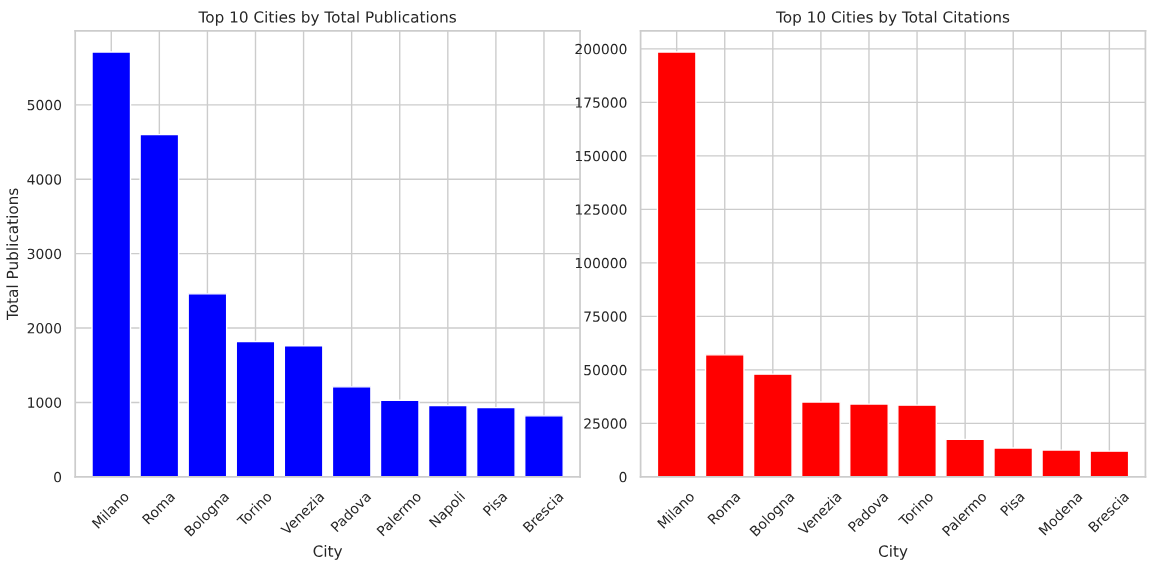 Image resolution: width=1157 pixels, height=561 pixels. Describe the element at coordinates (893, 18) in the screenshot. I see `chart-title: Top 10 Cities by Total Citations` at that location.